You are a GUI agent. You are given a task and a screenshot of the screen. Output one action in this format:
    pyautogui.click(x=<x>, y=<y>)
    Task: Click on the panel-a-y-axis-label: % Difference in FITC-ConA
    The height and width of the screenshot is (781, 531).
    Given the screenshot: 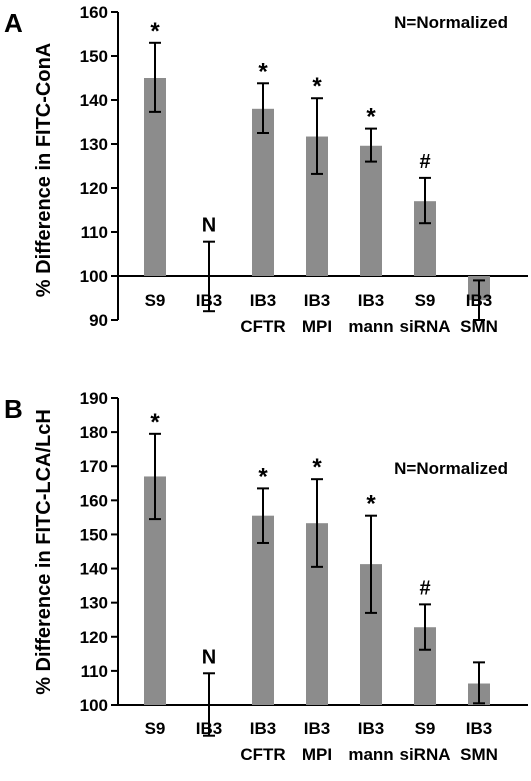 What is the action you would take?
    pyautogui.click(x=44, y=170)
    